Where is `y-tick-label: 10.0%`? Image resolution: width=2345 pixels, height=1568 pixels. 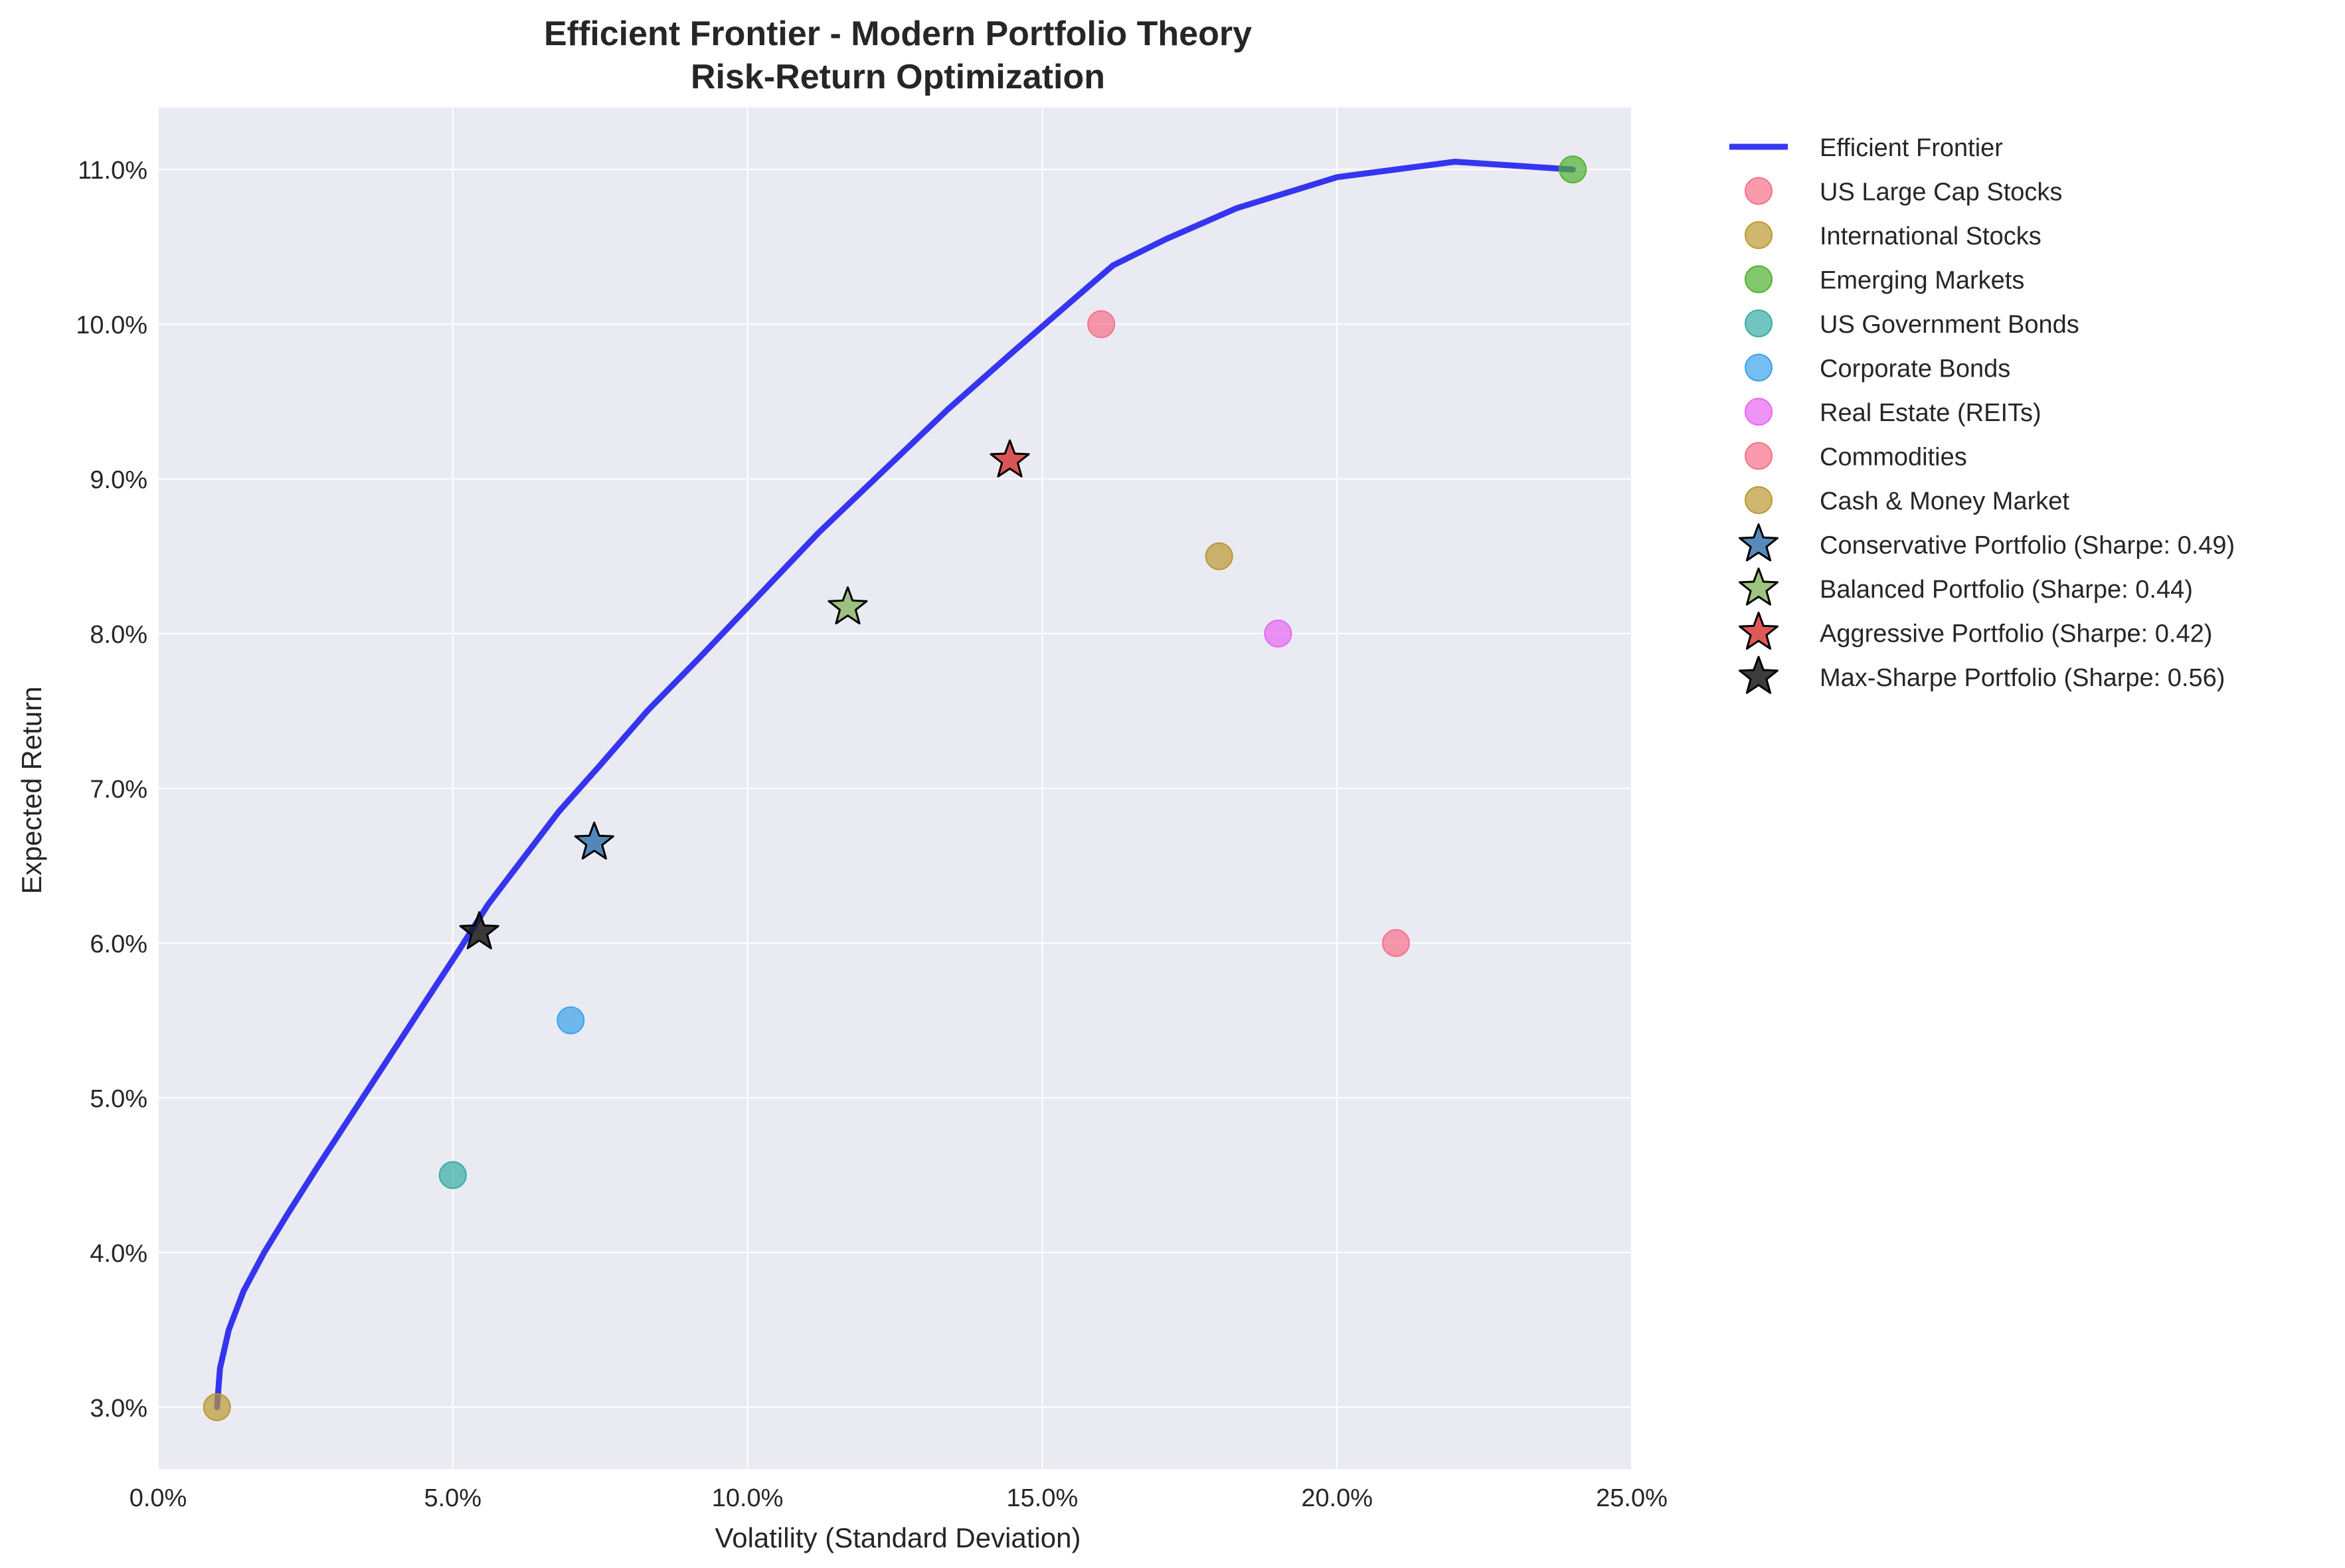
y-tick-label: 10.0% is located at coordinates (111, 325).